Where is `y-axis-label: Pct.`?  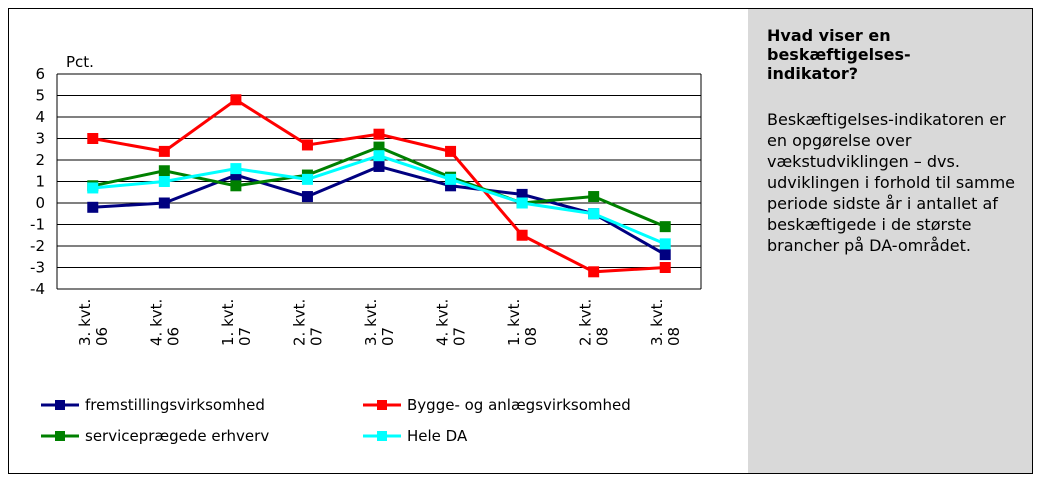 y-axis-label: Pct. is located at coordinates (80, 62).